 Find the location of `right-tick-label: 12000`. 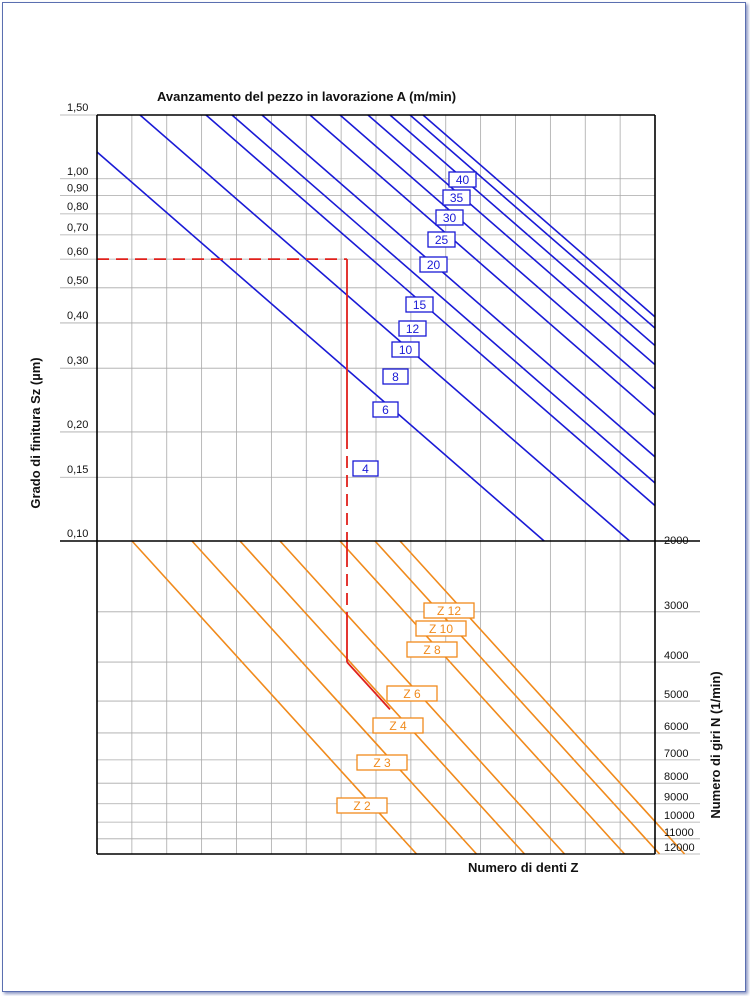

right-tick-label: 12000 is located at coordinates (679, 848).